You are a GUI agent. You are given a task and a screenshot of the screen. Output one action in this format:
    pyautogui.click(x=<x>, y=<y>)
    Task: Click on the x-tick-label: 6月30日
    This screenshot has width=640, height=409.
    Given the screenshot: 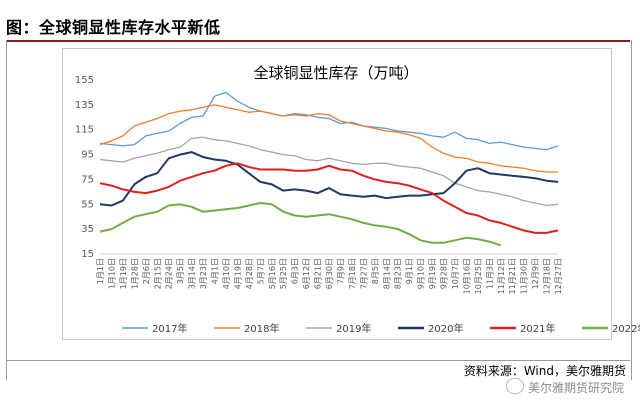 What is the action you would take?
    pyautogui.click(x=329, y=273)
    